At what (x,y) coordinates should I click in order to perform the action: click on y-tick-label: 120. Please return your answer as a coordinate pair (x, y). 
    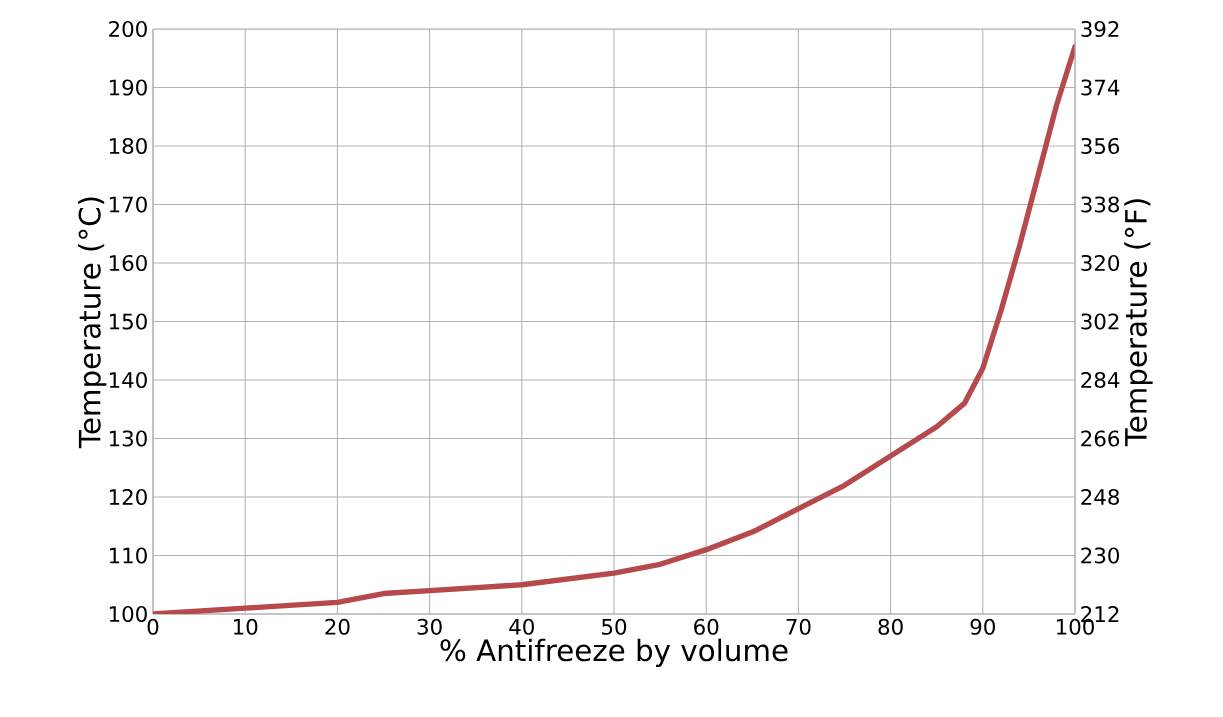
    Looking at the image, I should click on (128, 497).